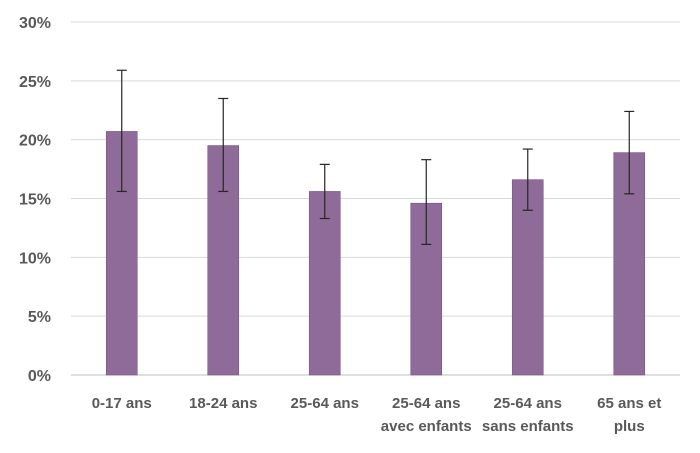 The height and width of the screenshot is (453, 700). I want to click on y-tick-label: 30%, so click(35, 23).